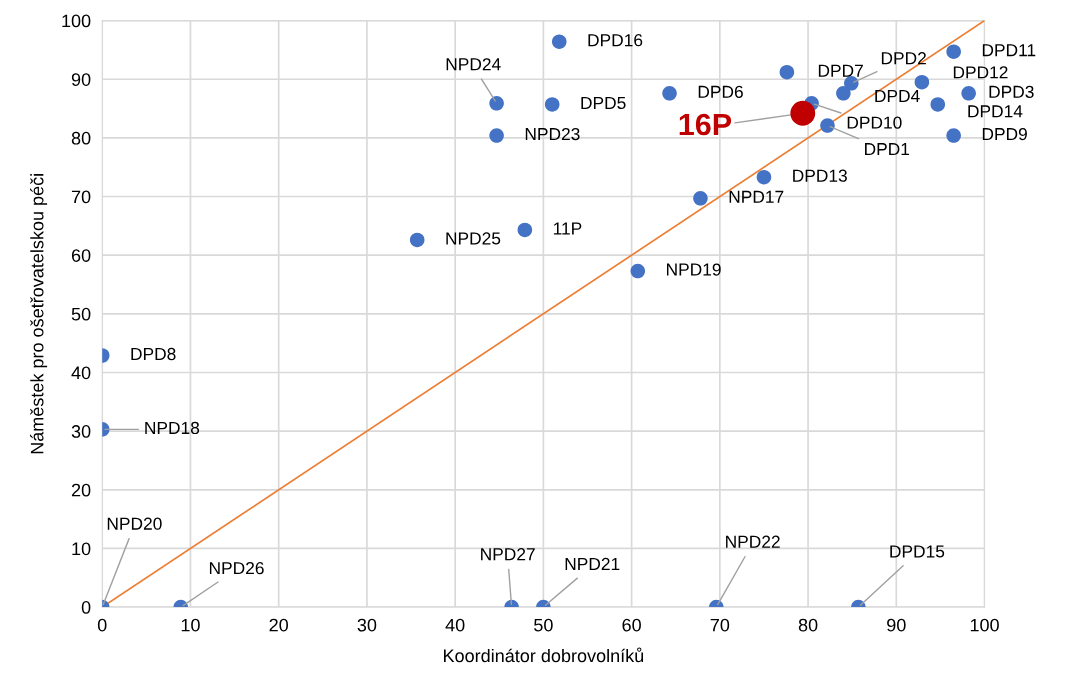 The height and width of the screenshot is (686, 1076). I want to click on annotation: NPD22, so click(753, 541).